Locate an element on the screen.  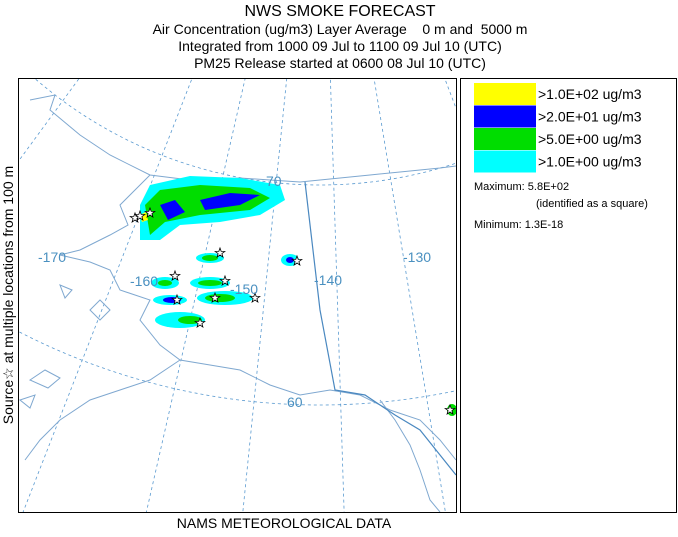
legend-label: >1.0E+02 ug/m3 is located at coordinates (590, 94).